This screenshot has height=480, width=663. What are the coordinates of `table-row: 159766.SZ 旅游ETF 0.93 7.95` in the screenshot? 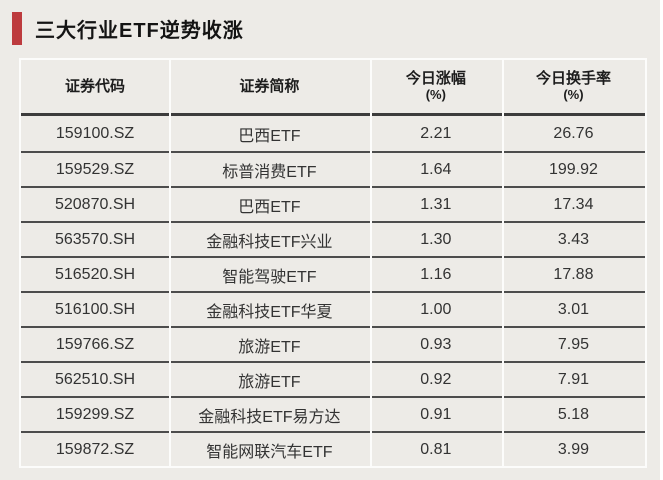 It's located at (333, 343).